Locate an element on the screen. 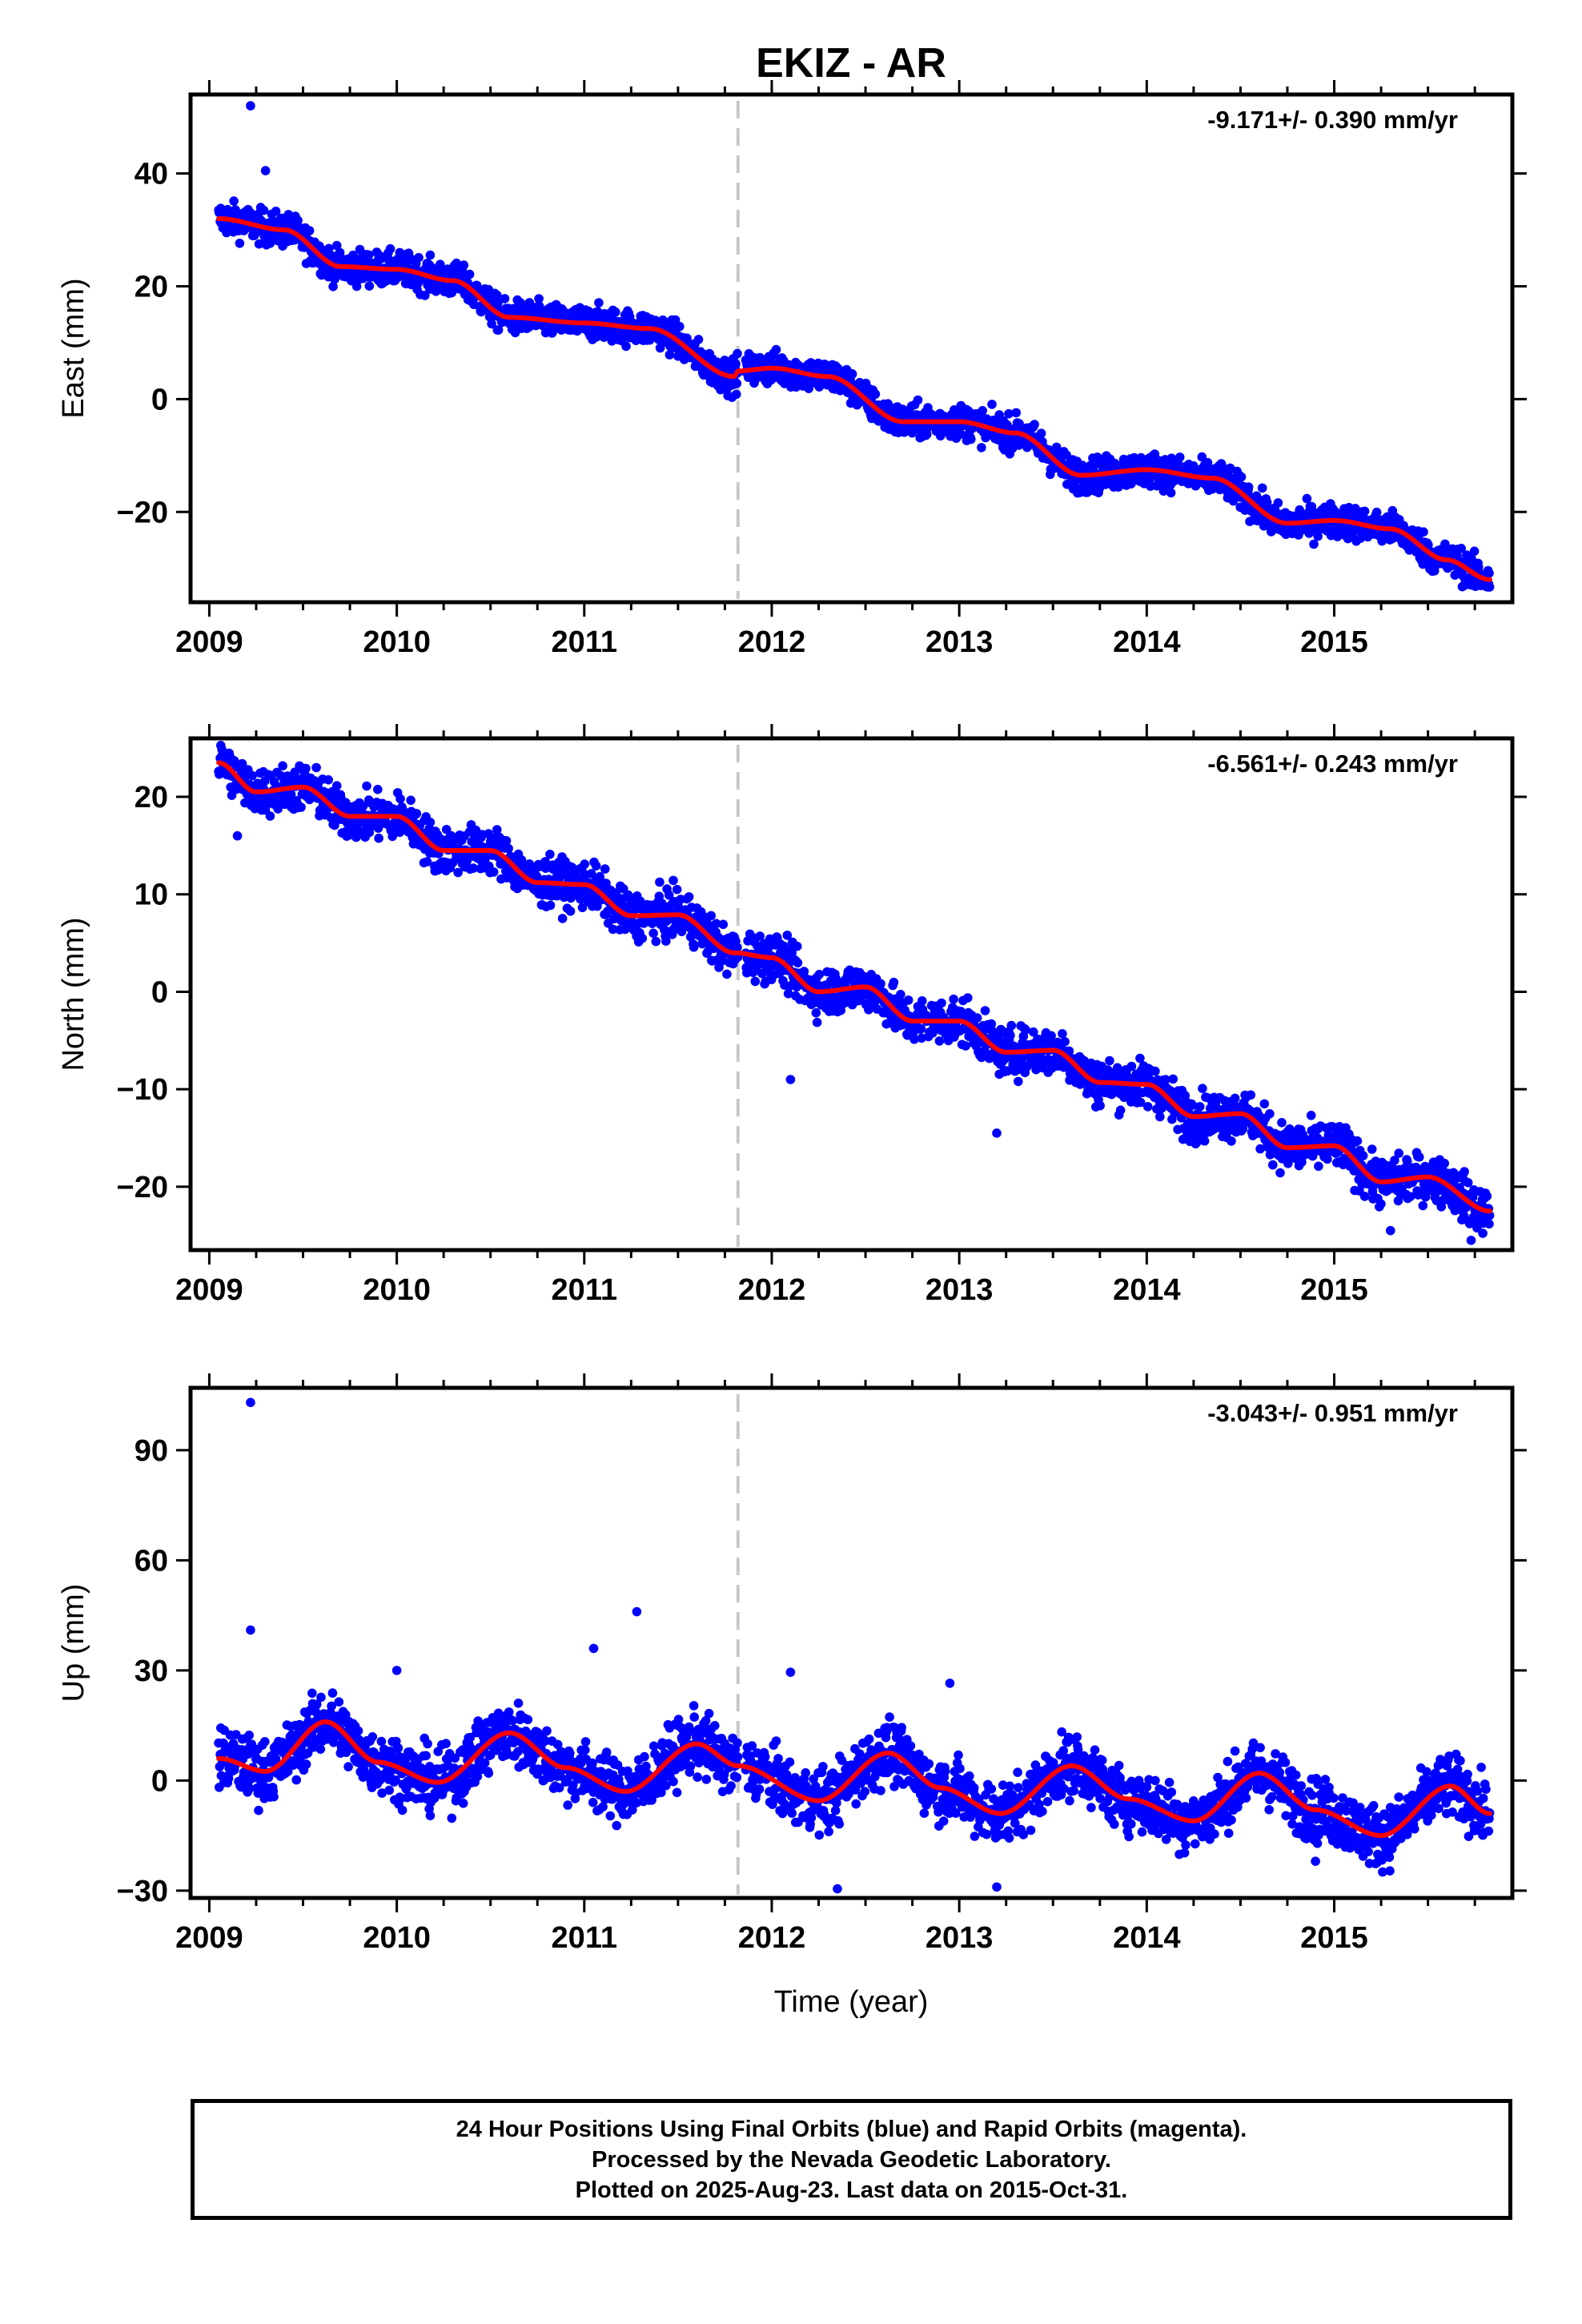 This screenshot has height=2324, width=1582. x-tick-label: 2015 is located at coordinates (1334, 642).